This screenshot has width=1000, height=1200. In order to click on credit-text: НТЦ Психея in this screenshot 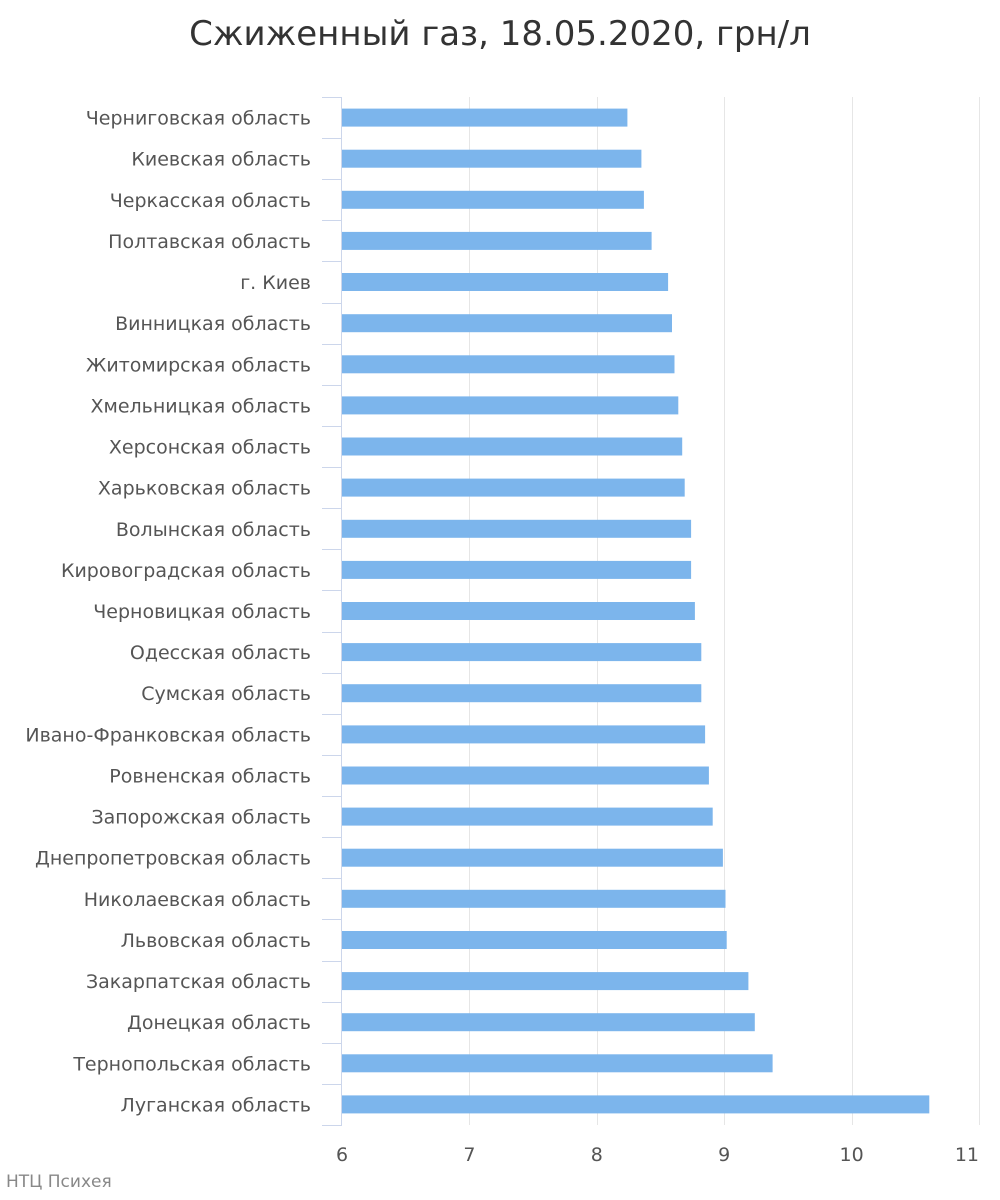, I will do `click(59, 1182)`.